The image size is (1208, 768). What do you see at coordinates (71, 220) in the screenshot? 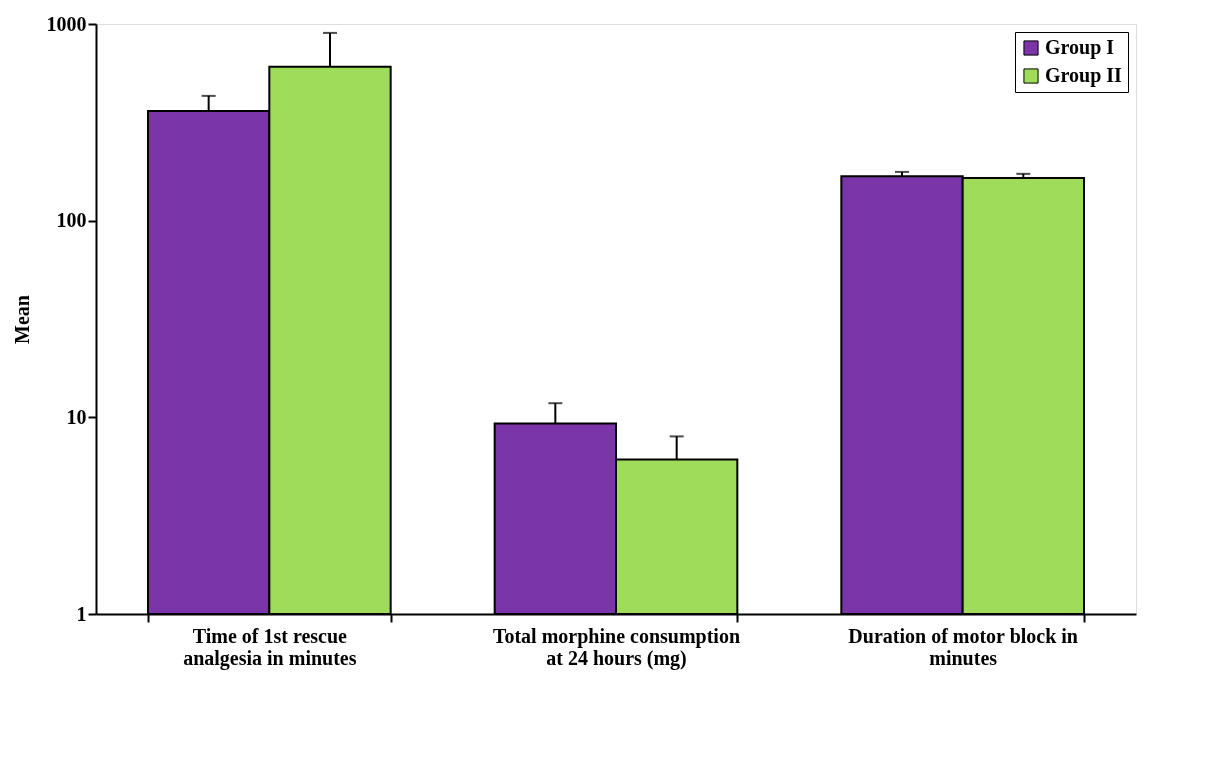
I see `y-tick-label: 100` at bounding box center [71, 220].